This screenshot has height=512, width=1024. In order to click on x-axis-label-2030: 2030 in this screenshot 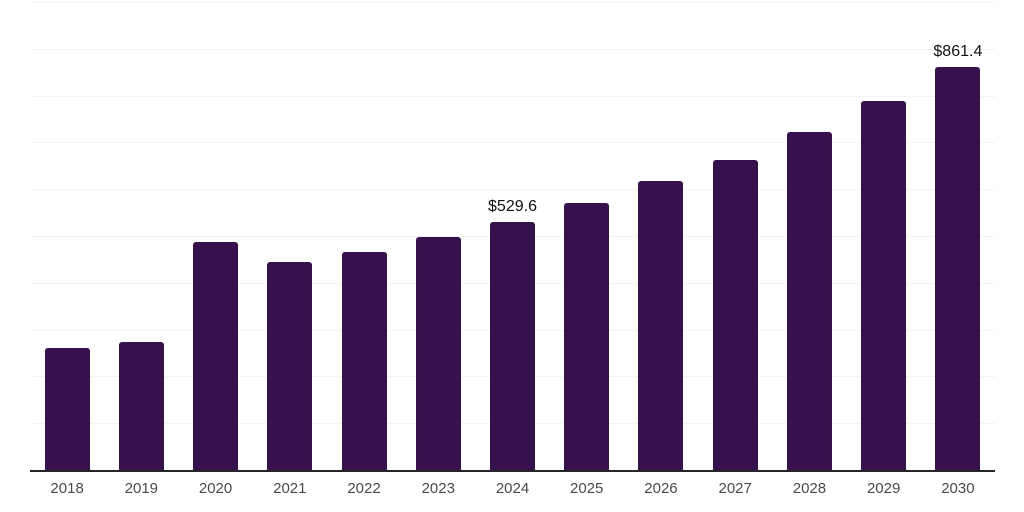, I will do `click(958, 488)`.